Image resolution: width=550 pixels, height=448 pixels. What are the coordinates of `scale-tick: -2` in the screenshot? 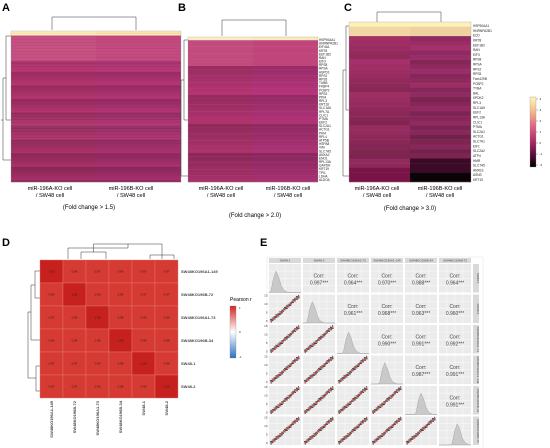 It's located at (541, 165).